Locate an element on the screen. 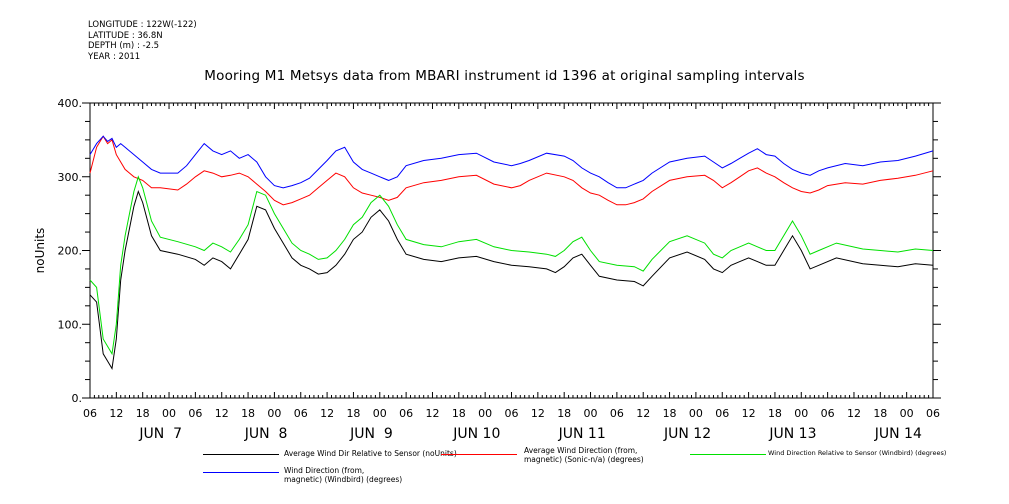 The width and height of the screenshot is (1009, 504). latitude-label: LATITUDE : 36.8N is located at coordinates (125, 35).